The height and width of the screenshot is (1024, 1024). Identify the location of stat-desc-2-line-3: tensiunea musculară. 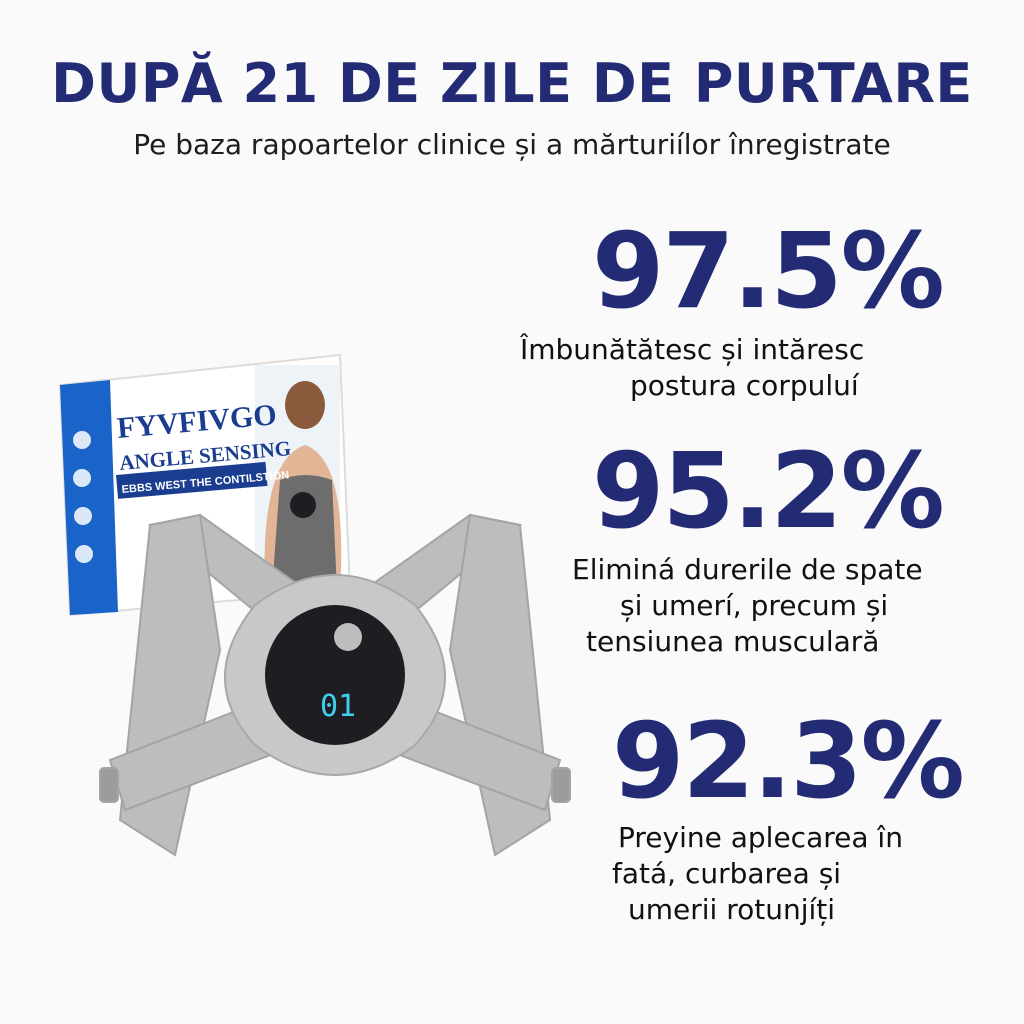
(733, 641).